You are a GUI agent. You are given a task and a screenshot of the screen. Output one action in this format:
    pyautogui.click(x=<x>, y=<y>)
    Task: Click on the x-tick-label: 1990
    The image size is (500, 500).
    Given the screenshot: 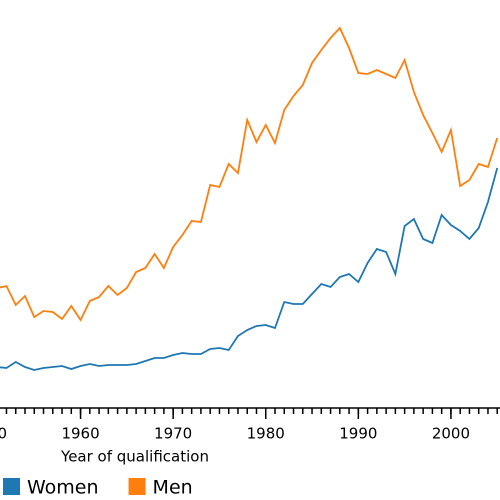 What is the action you would take?
    pyautogui.click(x=358, y=434)
    